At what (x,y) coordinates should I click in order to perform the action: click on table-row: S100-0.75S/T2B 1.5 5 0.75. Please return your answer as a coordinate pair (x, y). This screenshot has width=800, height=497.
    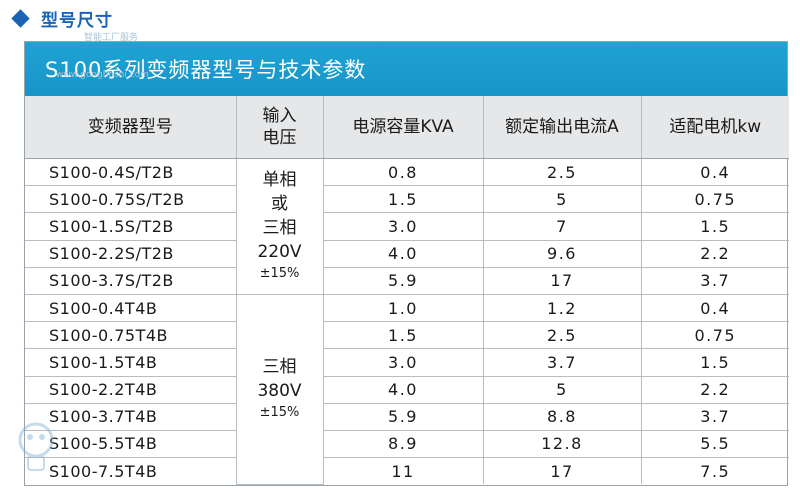
    Looking at the image, I should click on (407, 199).